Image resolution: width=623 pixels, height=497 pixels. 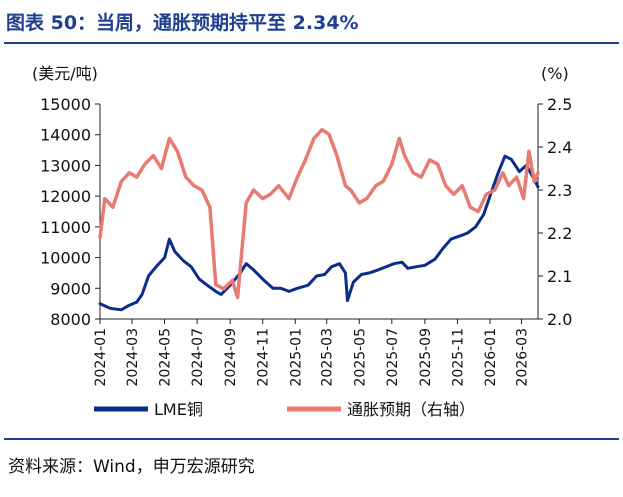 I want to click on x-tick-label: 2024-11, so click(x=264, y=357).